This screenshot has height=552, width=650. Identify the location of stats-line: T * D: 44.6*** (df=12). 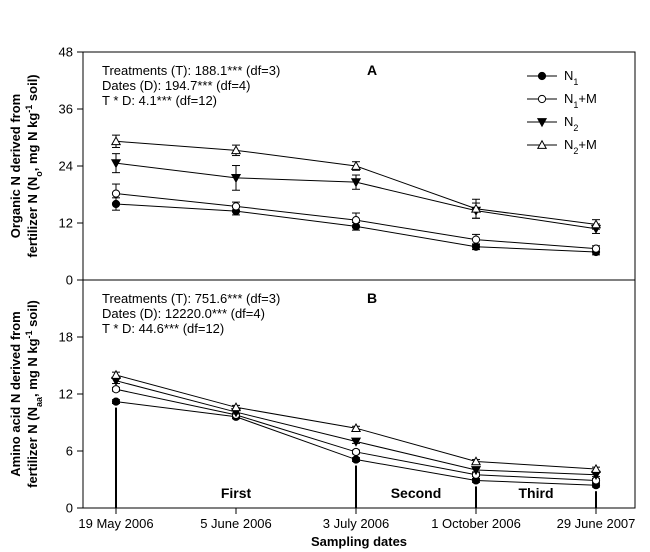
(163, 328).